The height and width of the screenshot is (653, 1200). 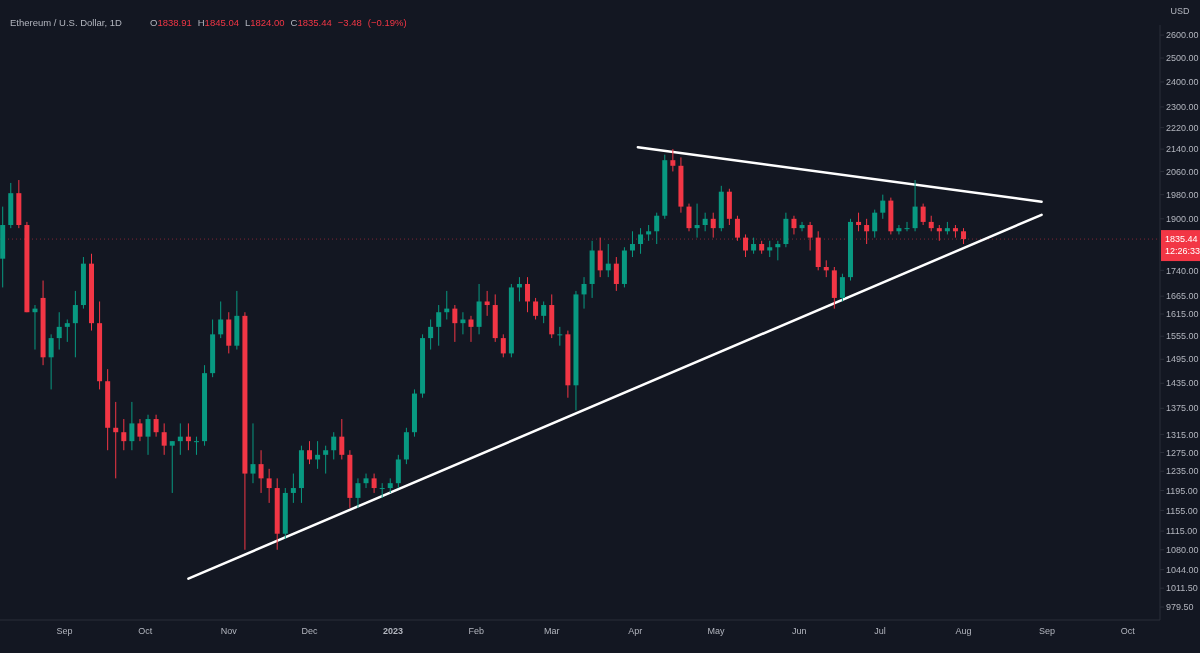 I want to click on y-tick-label: 1435.00, so click(x=1182, y=383).